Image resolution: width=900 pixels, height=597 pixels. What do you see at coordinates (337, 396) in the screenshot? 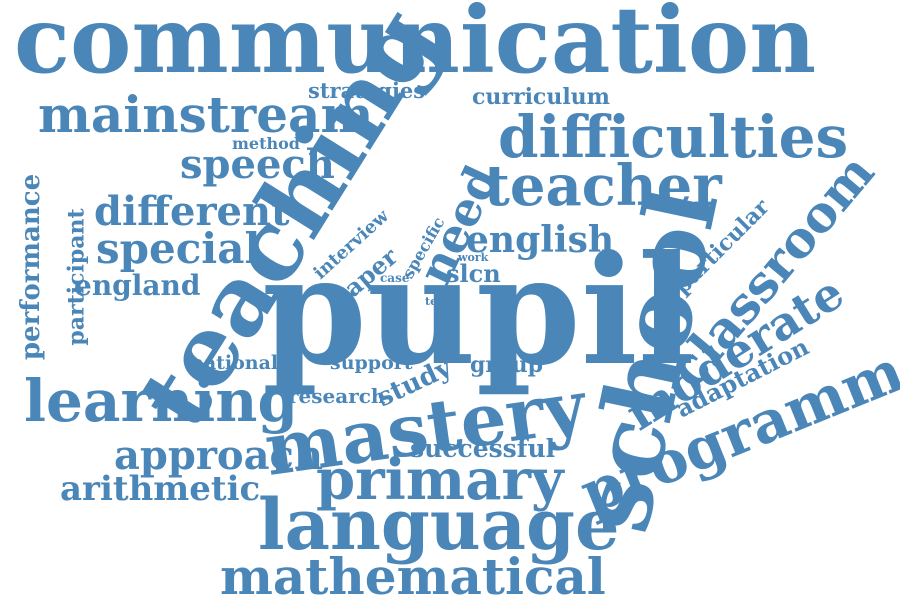
I see `word-research: research` at bounding box center [337, 396].